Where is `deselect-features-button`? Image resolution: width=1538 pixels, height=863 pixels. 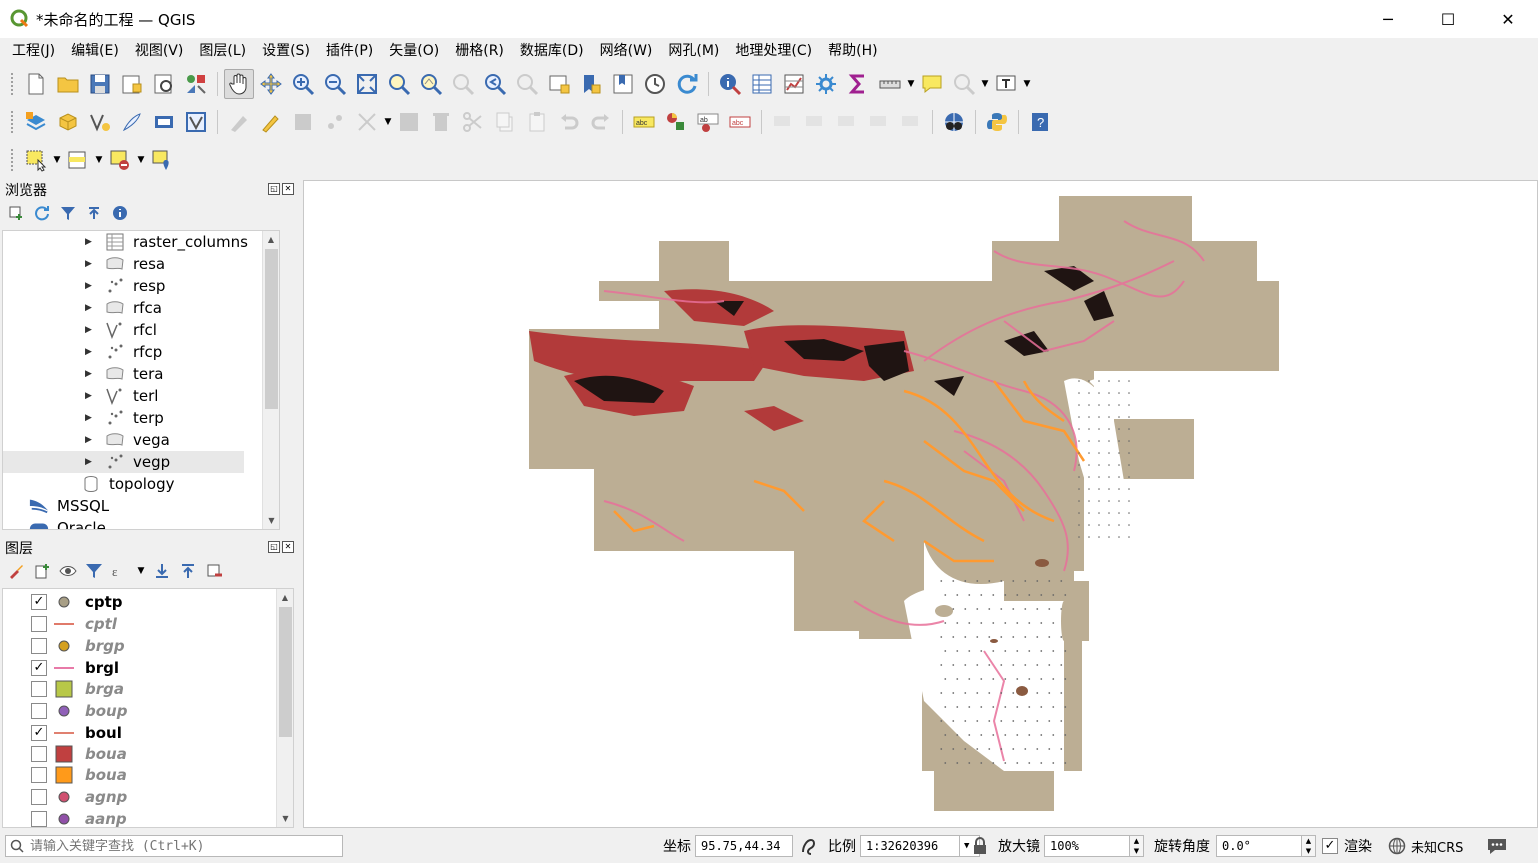
deselect-features-button is located at coordinates (120, 160).